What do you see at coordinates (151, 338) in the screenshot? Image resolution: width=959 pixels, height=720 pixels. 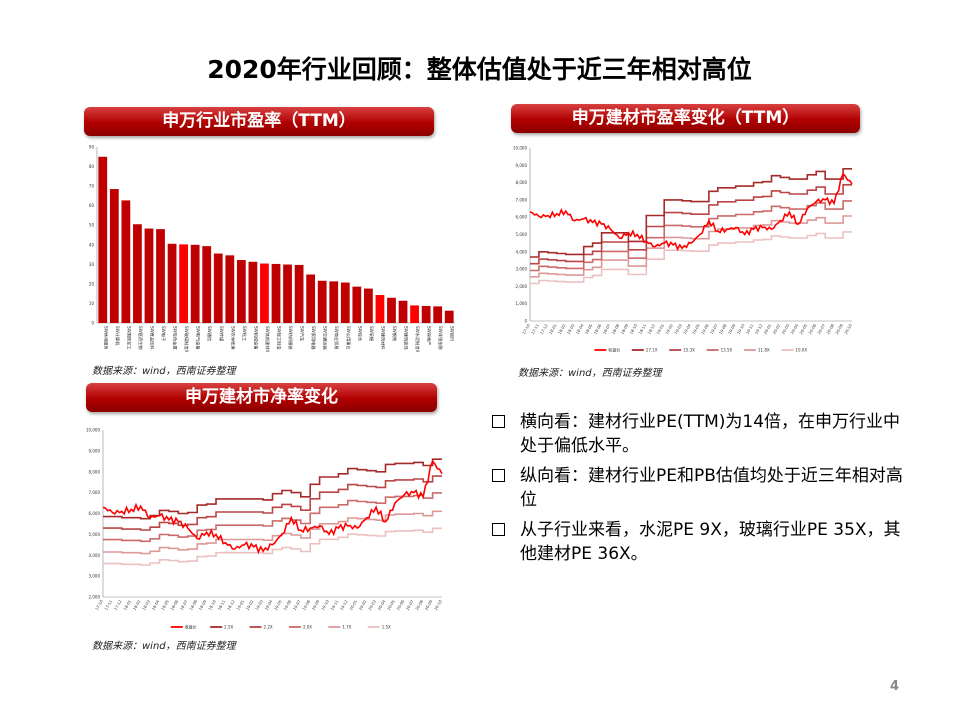 I see `x-tick-label: SW食品饮料` at bounding box center [151, 338].